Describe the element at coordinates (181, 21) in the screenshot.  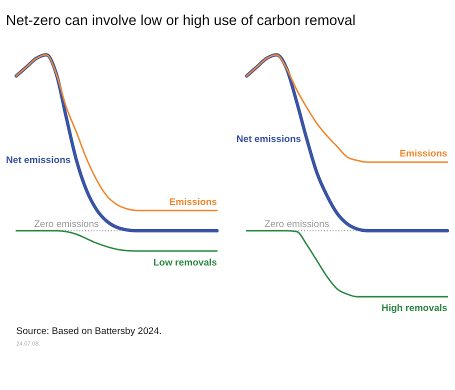
I see `chart-title: Net-zero can involve low or high use of carbon removal` at that location.